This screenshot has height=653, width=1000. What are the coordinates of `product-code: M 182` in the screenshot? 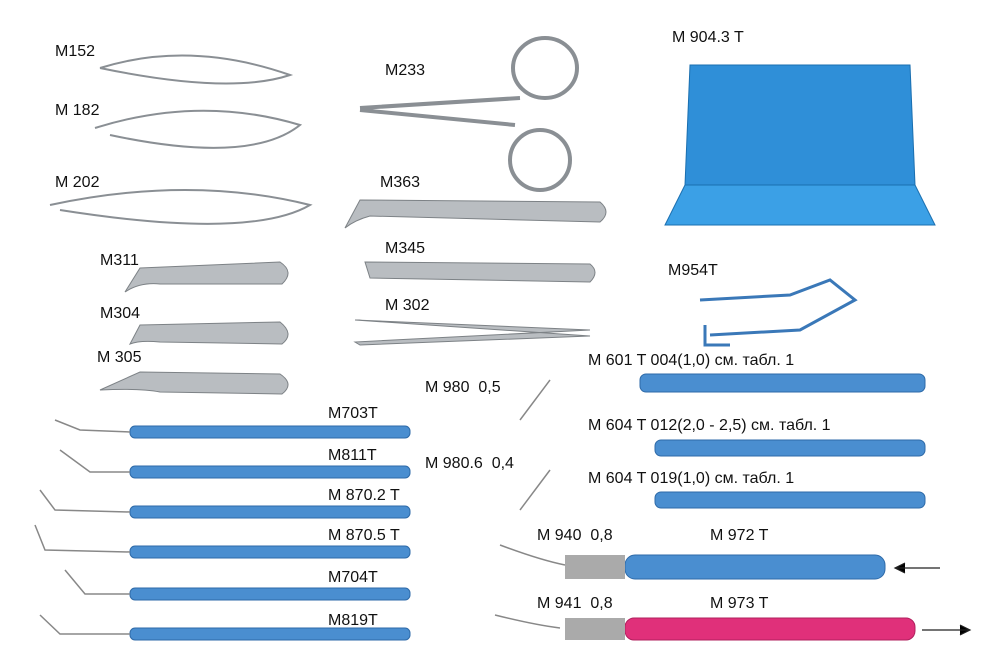 It's located at (77, 110).